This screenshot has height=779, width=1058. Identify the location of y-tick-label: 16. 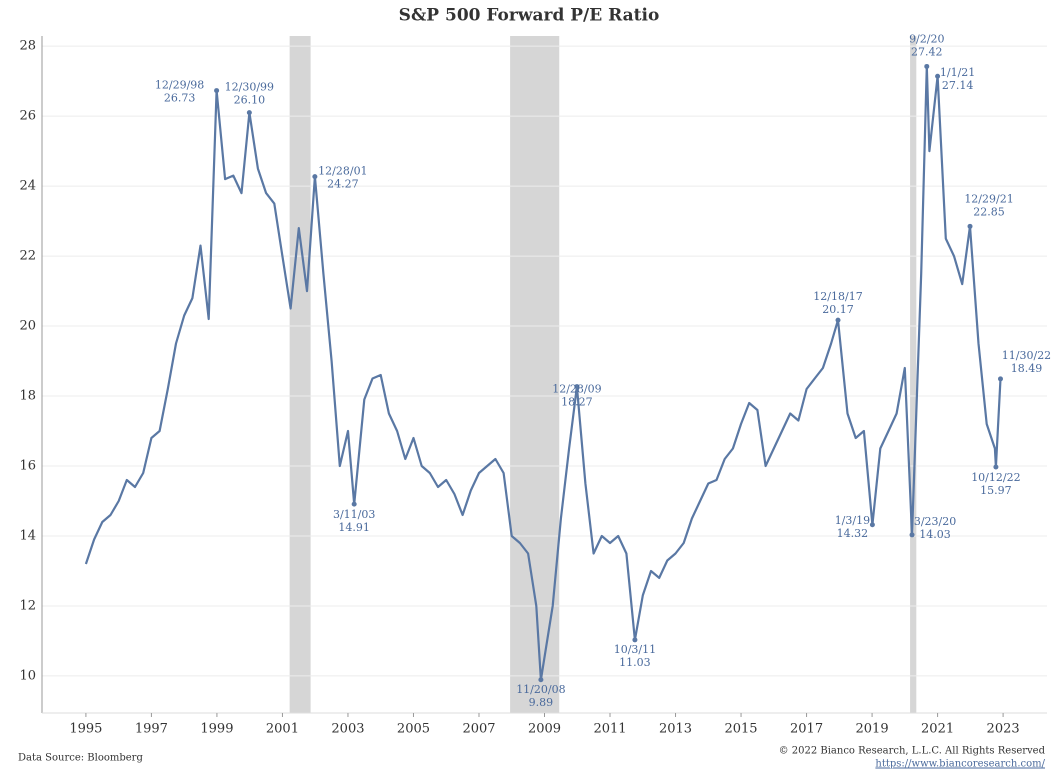
(27, 465).